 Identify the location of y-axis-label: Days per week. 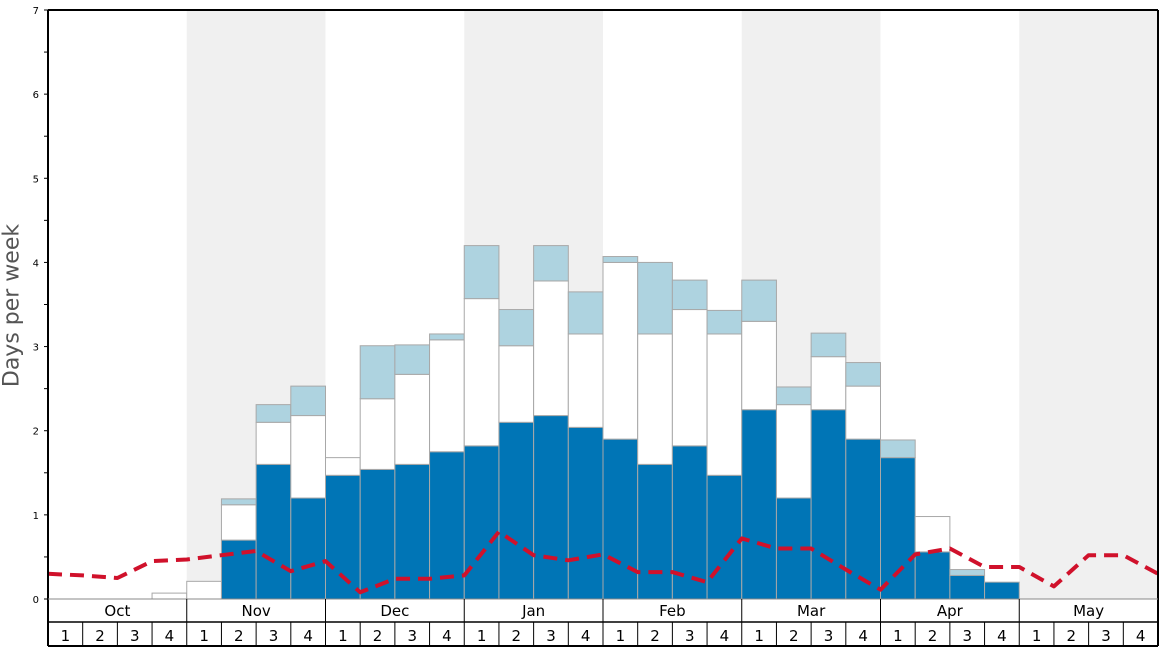
(12, 305).